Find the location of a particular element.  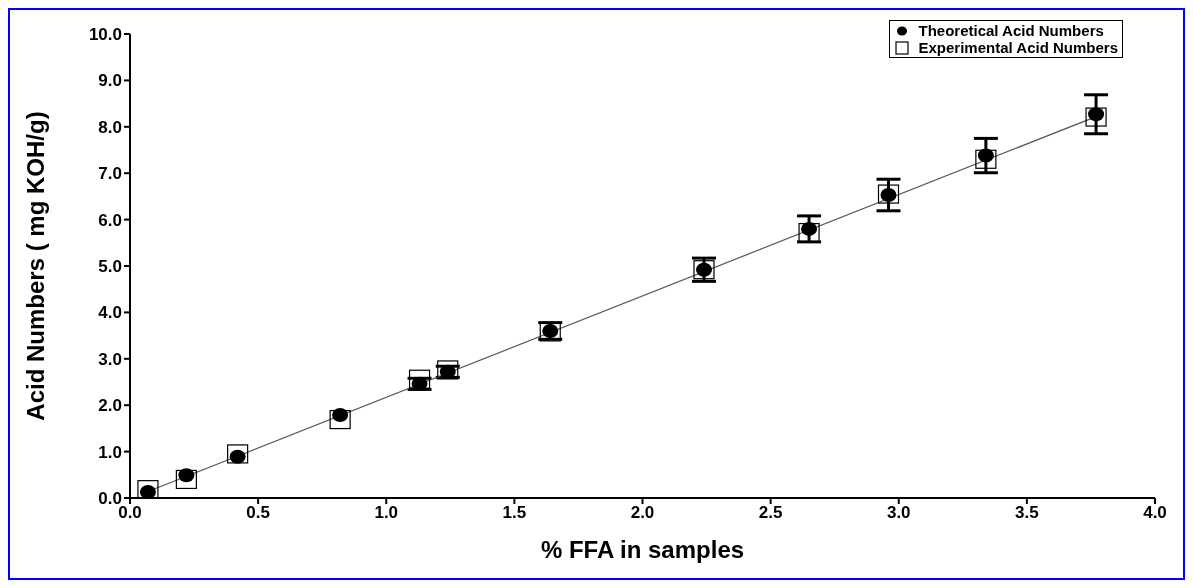

x-tick-label: 2.0 is located at coordinates (642, 513).